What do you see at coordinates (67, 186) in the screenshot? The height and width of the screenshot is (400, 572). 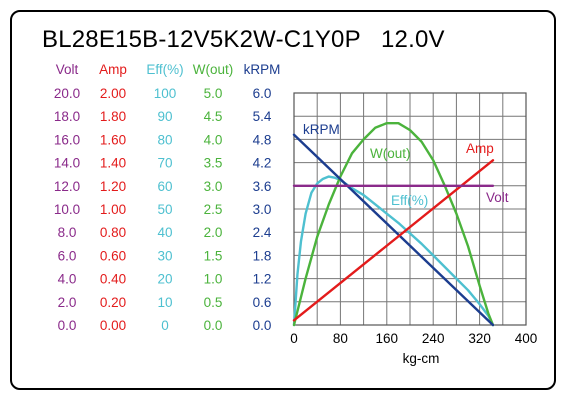 I see `volt-tick-label: 12.0` at bounding box center [67, 186].